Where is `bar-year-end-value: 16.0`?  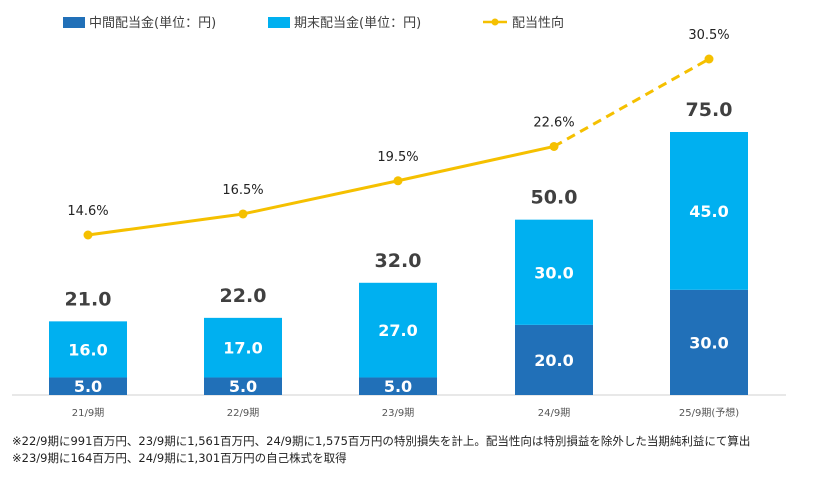 bar-year-end-value: 16.0 is located at coordinates (87, 349).